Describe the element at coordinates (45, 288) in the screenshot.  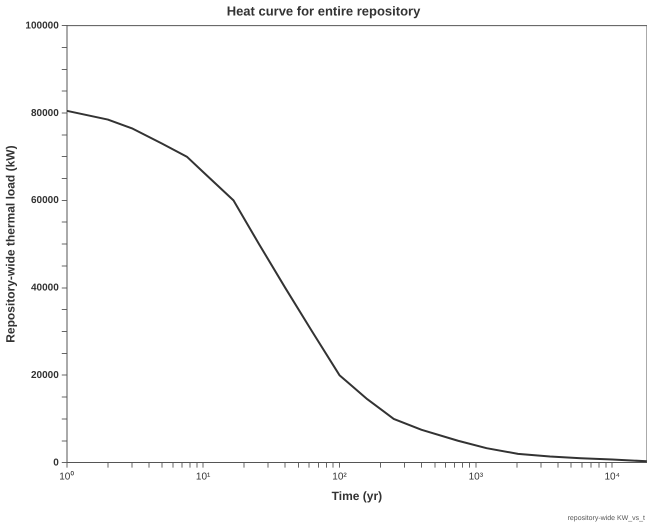
I see `y-tick-label: 40000` at that location.